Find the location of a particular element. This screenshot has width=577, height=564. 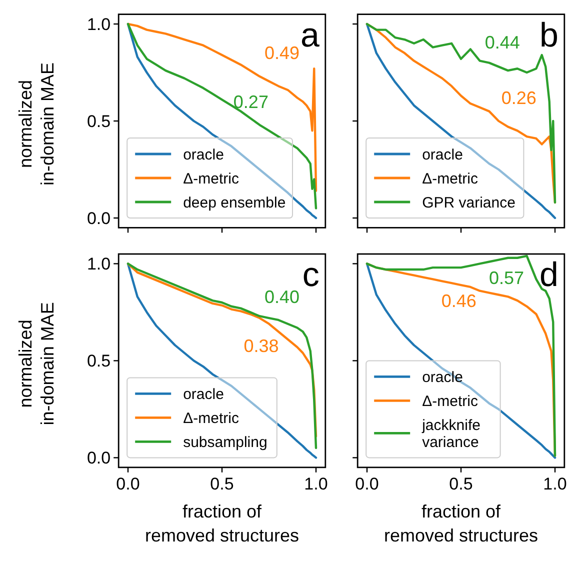

annotation: 0.38 is located at coordinates (261, 346).